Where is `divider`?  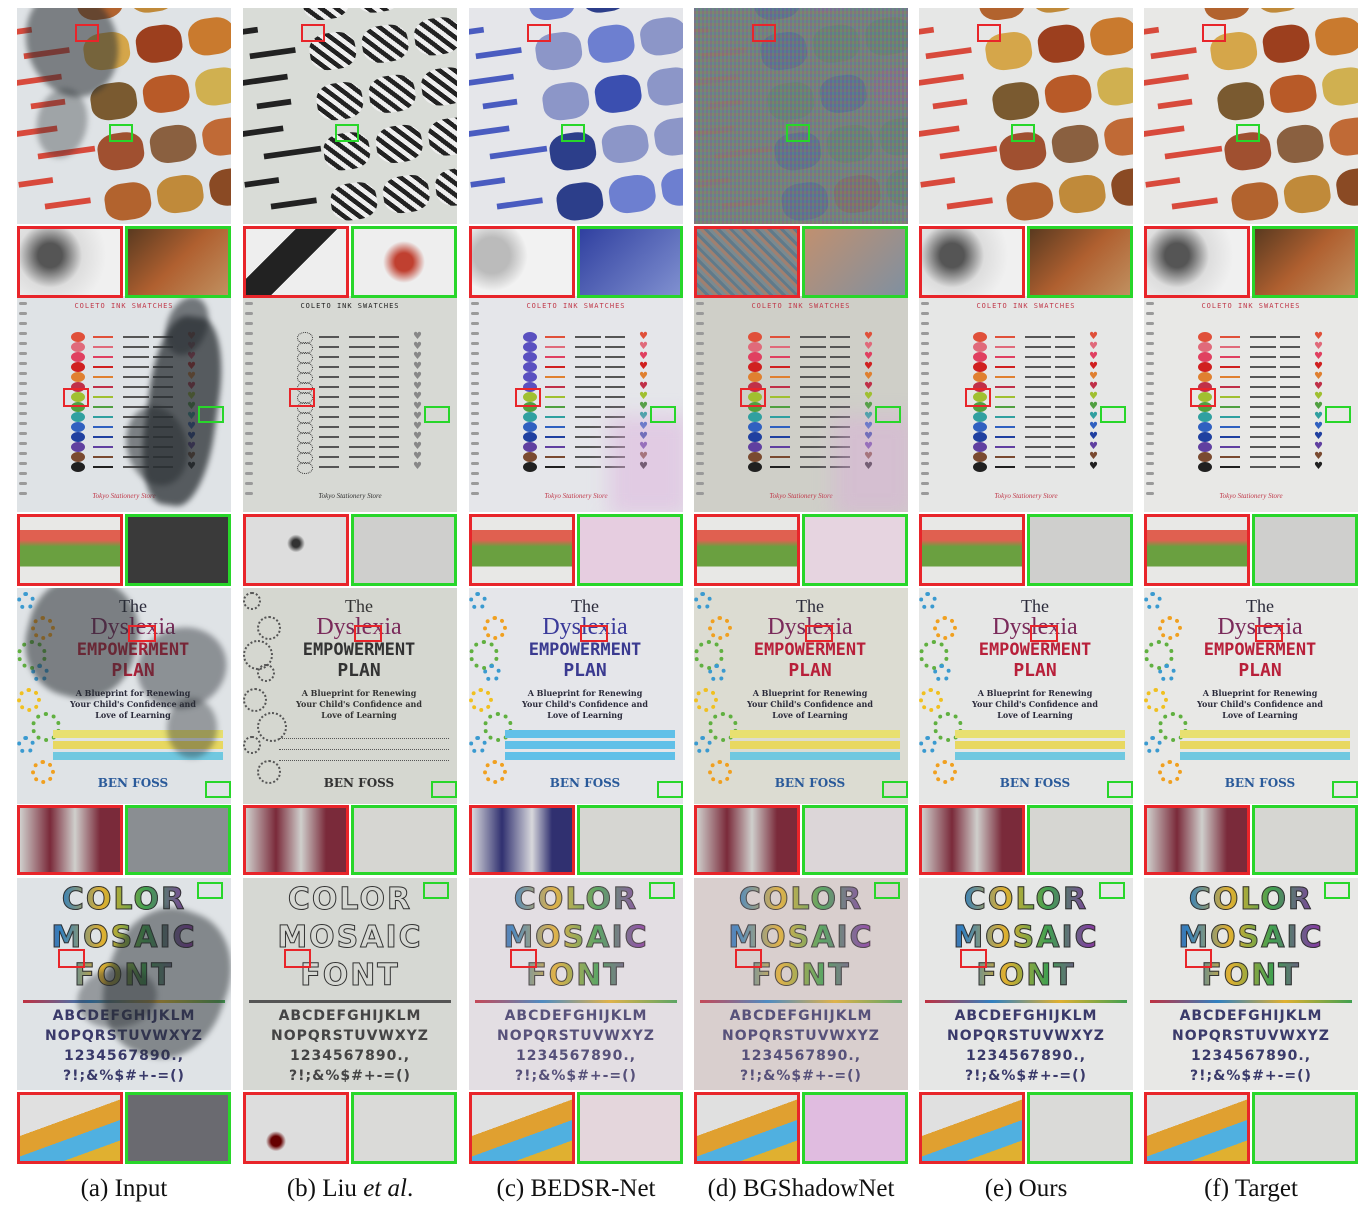
divider is located at coordinates (350, 1001).